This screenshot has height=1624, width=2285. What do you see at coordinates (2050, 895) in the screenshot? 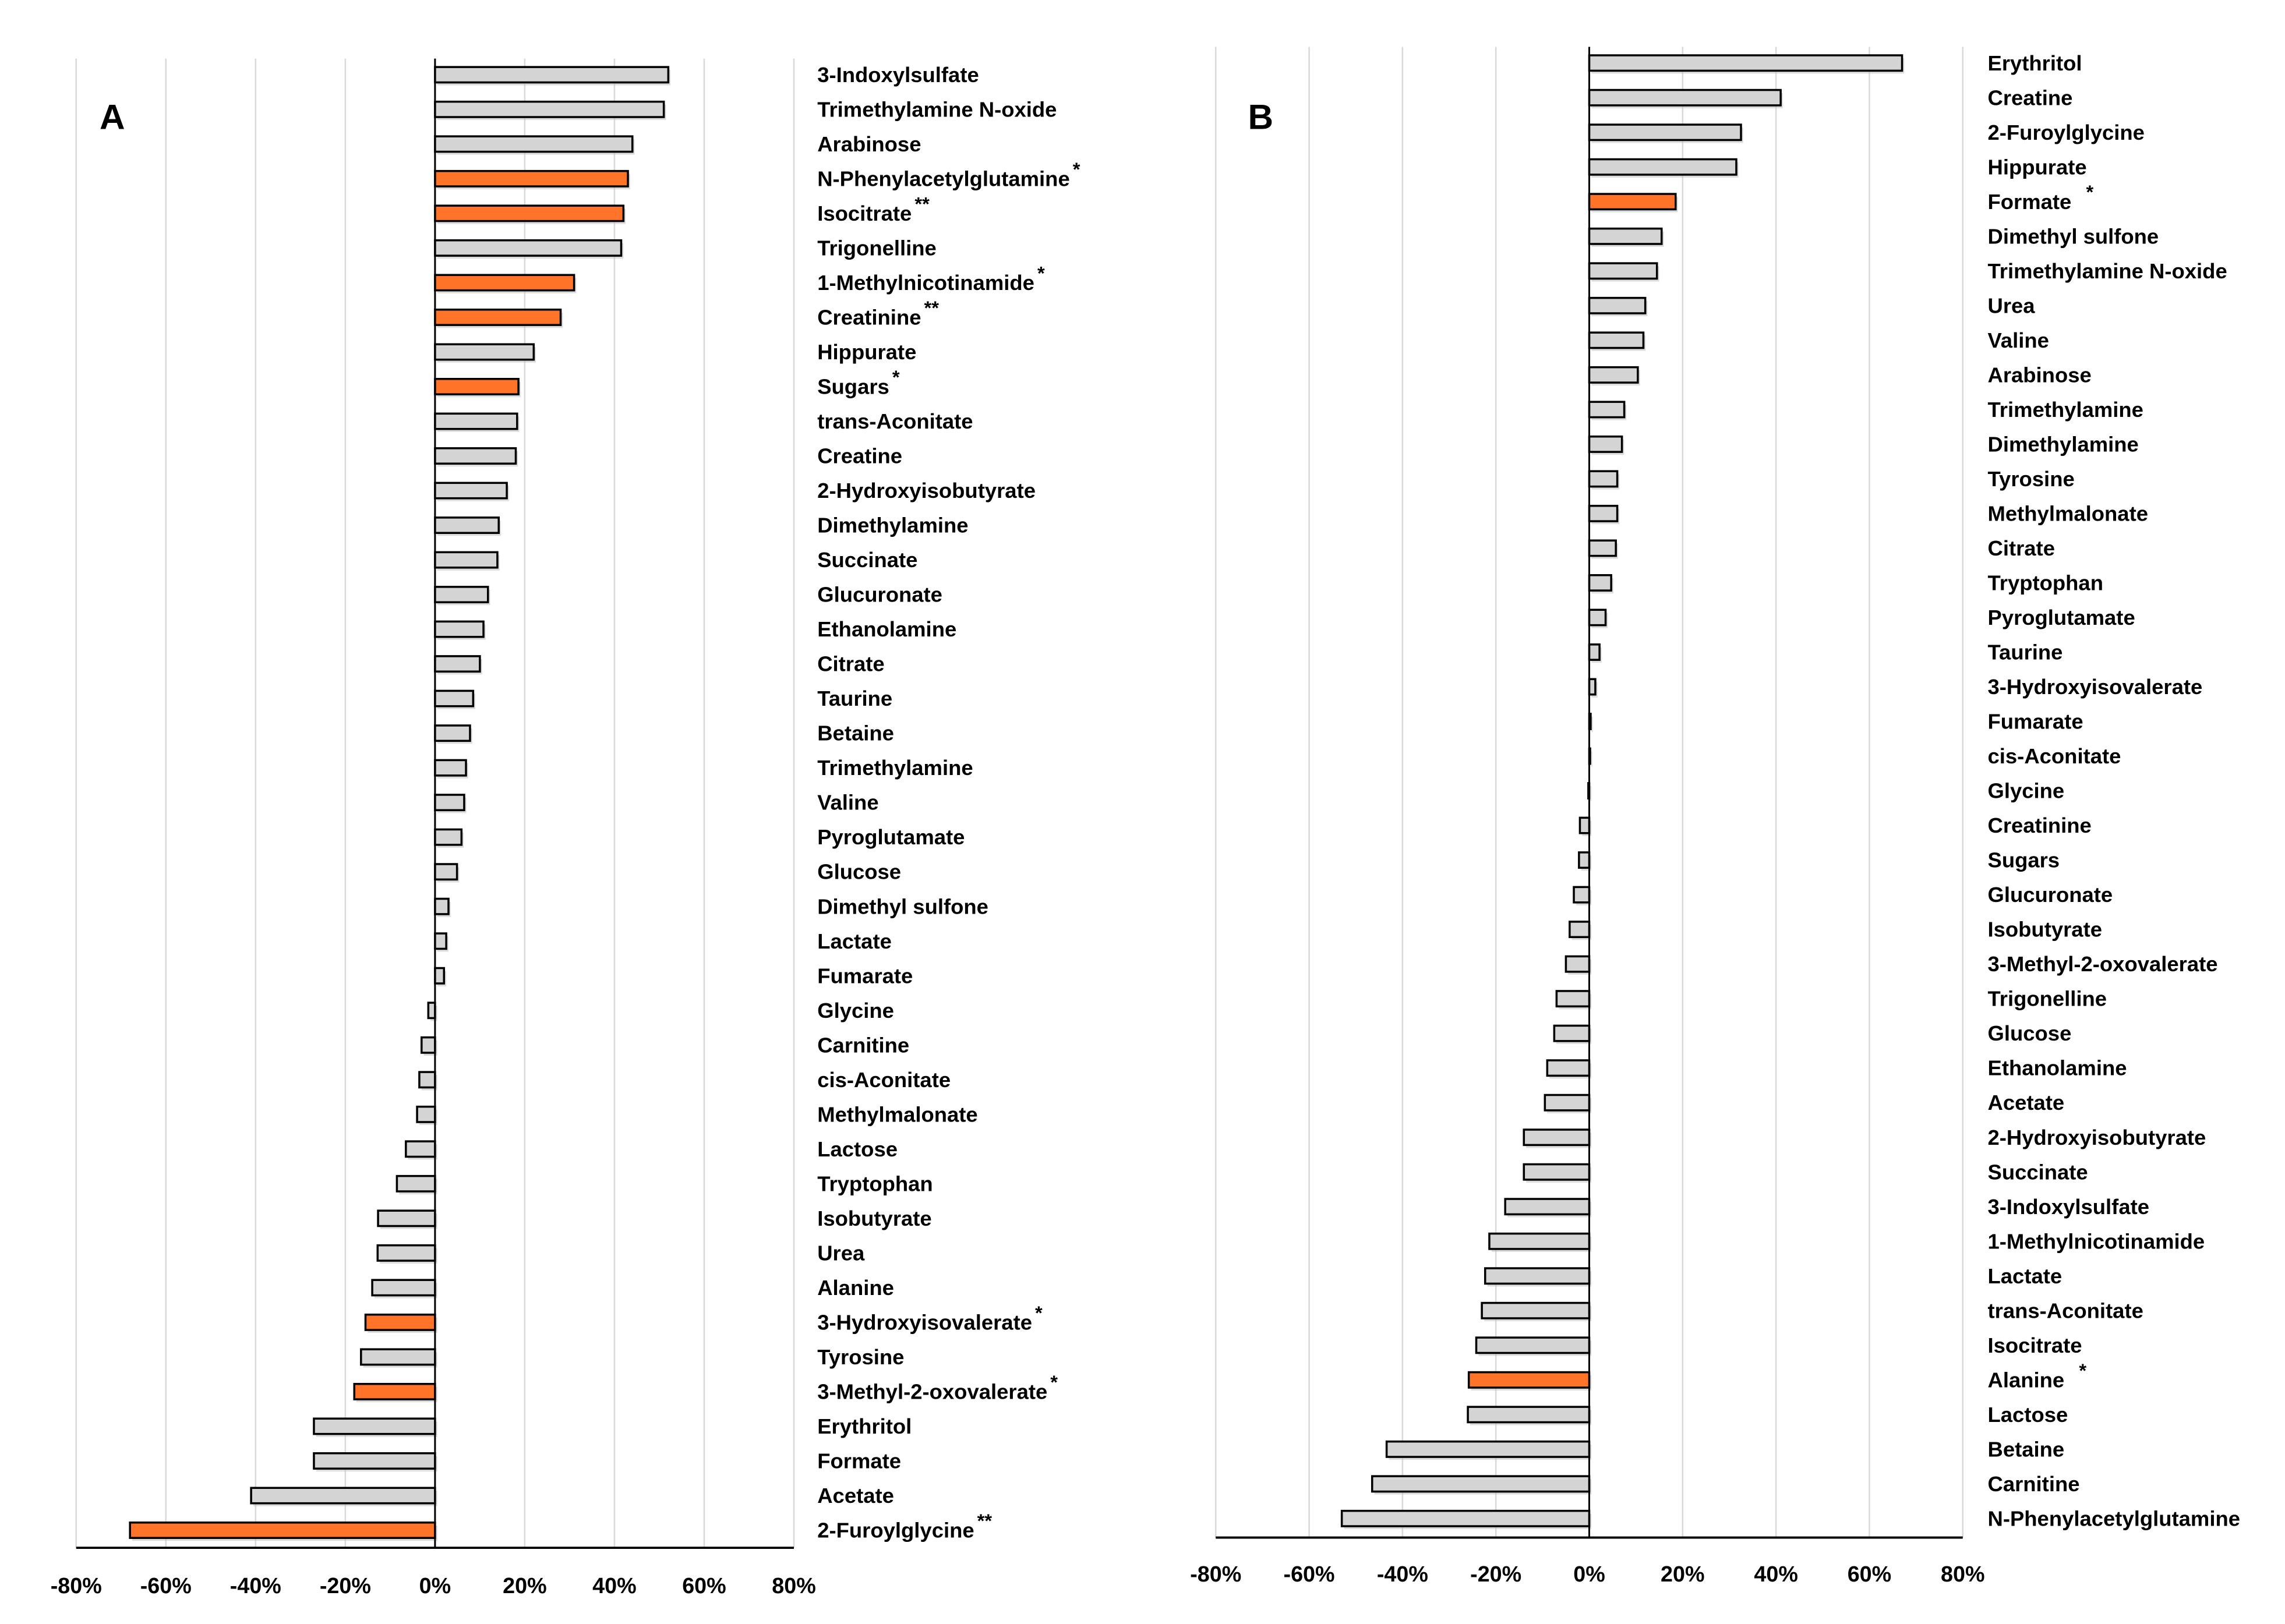
I see `category-label: Glucuronate` at bounding box center [2050, 895].